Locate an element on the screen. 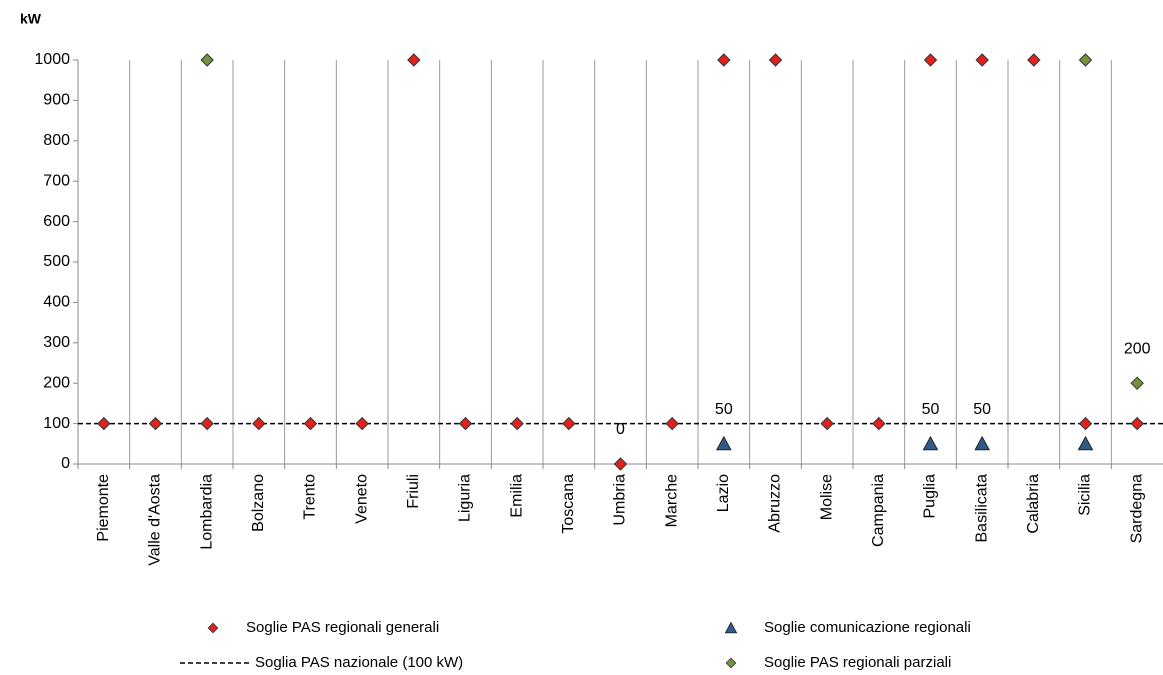 This screenshot has height=675, width=1163. x-tick-label: Umbria is located at coordinates (620, 500).